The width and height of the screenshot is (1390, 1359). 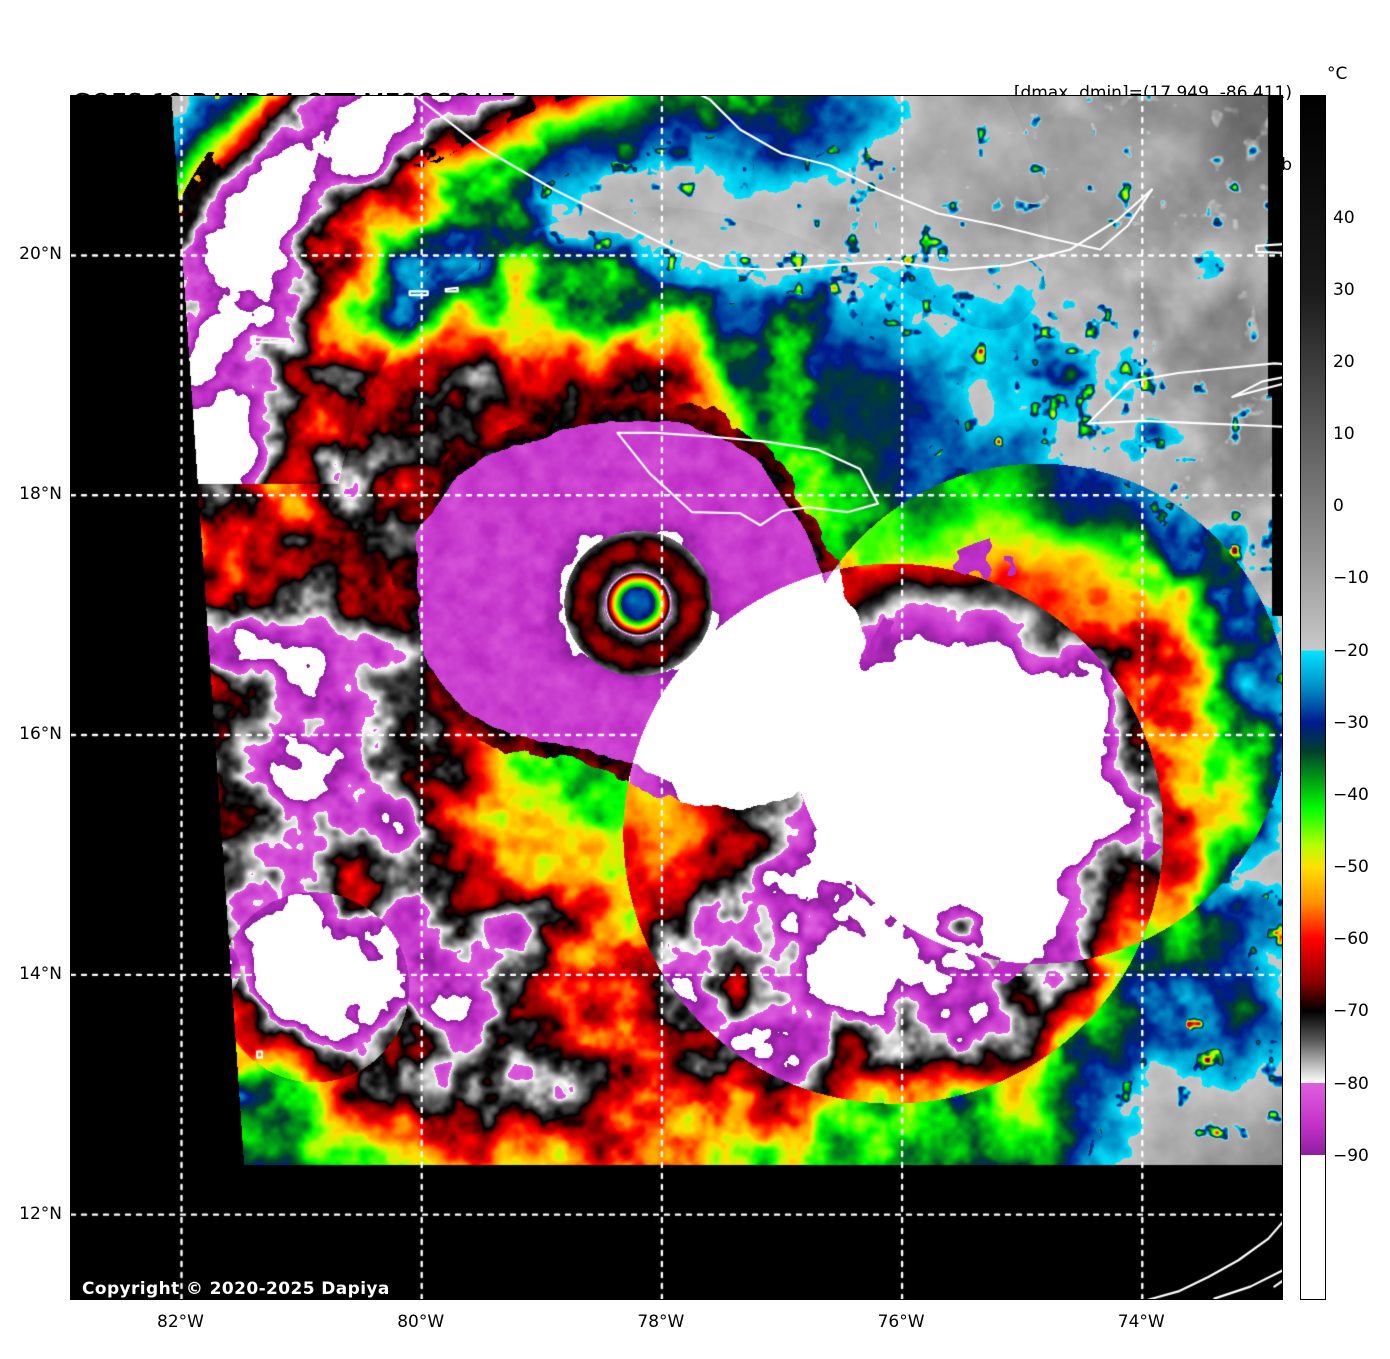 I want to click on lon-tick-78: 78°W, so click(x=661, y=1322).